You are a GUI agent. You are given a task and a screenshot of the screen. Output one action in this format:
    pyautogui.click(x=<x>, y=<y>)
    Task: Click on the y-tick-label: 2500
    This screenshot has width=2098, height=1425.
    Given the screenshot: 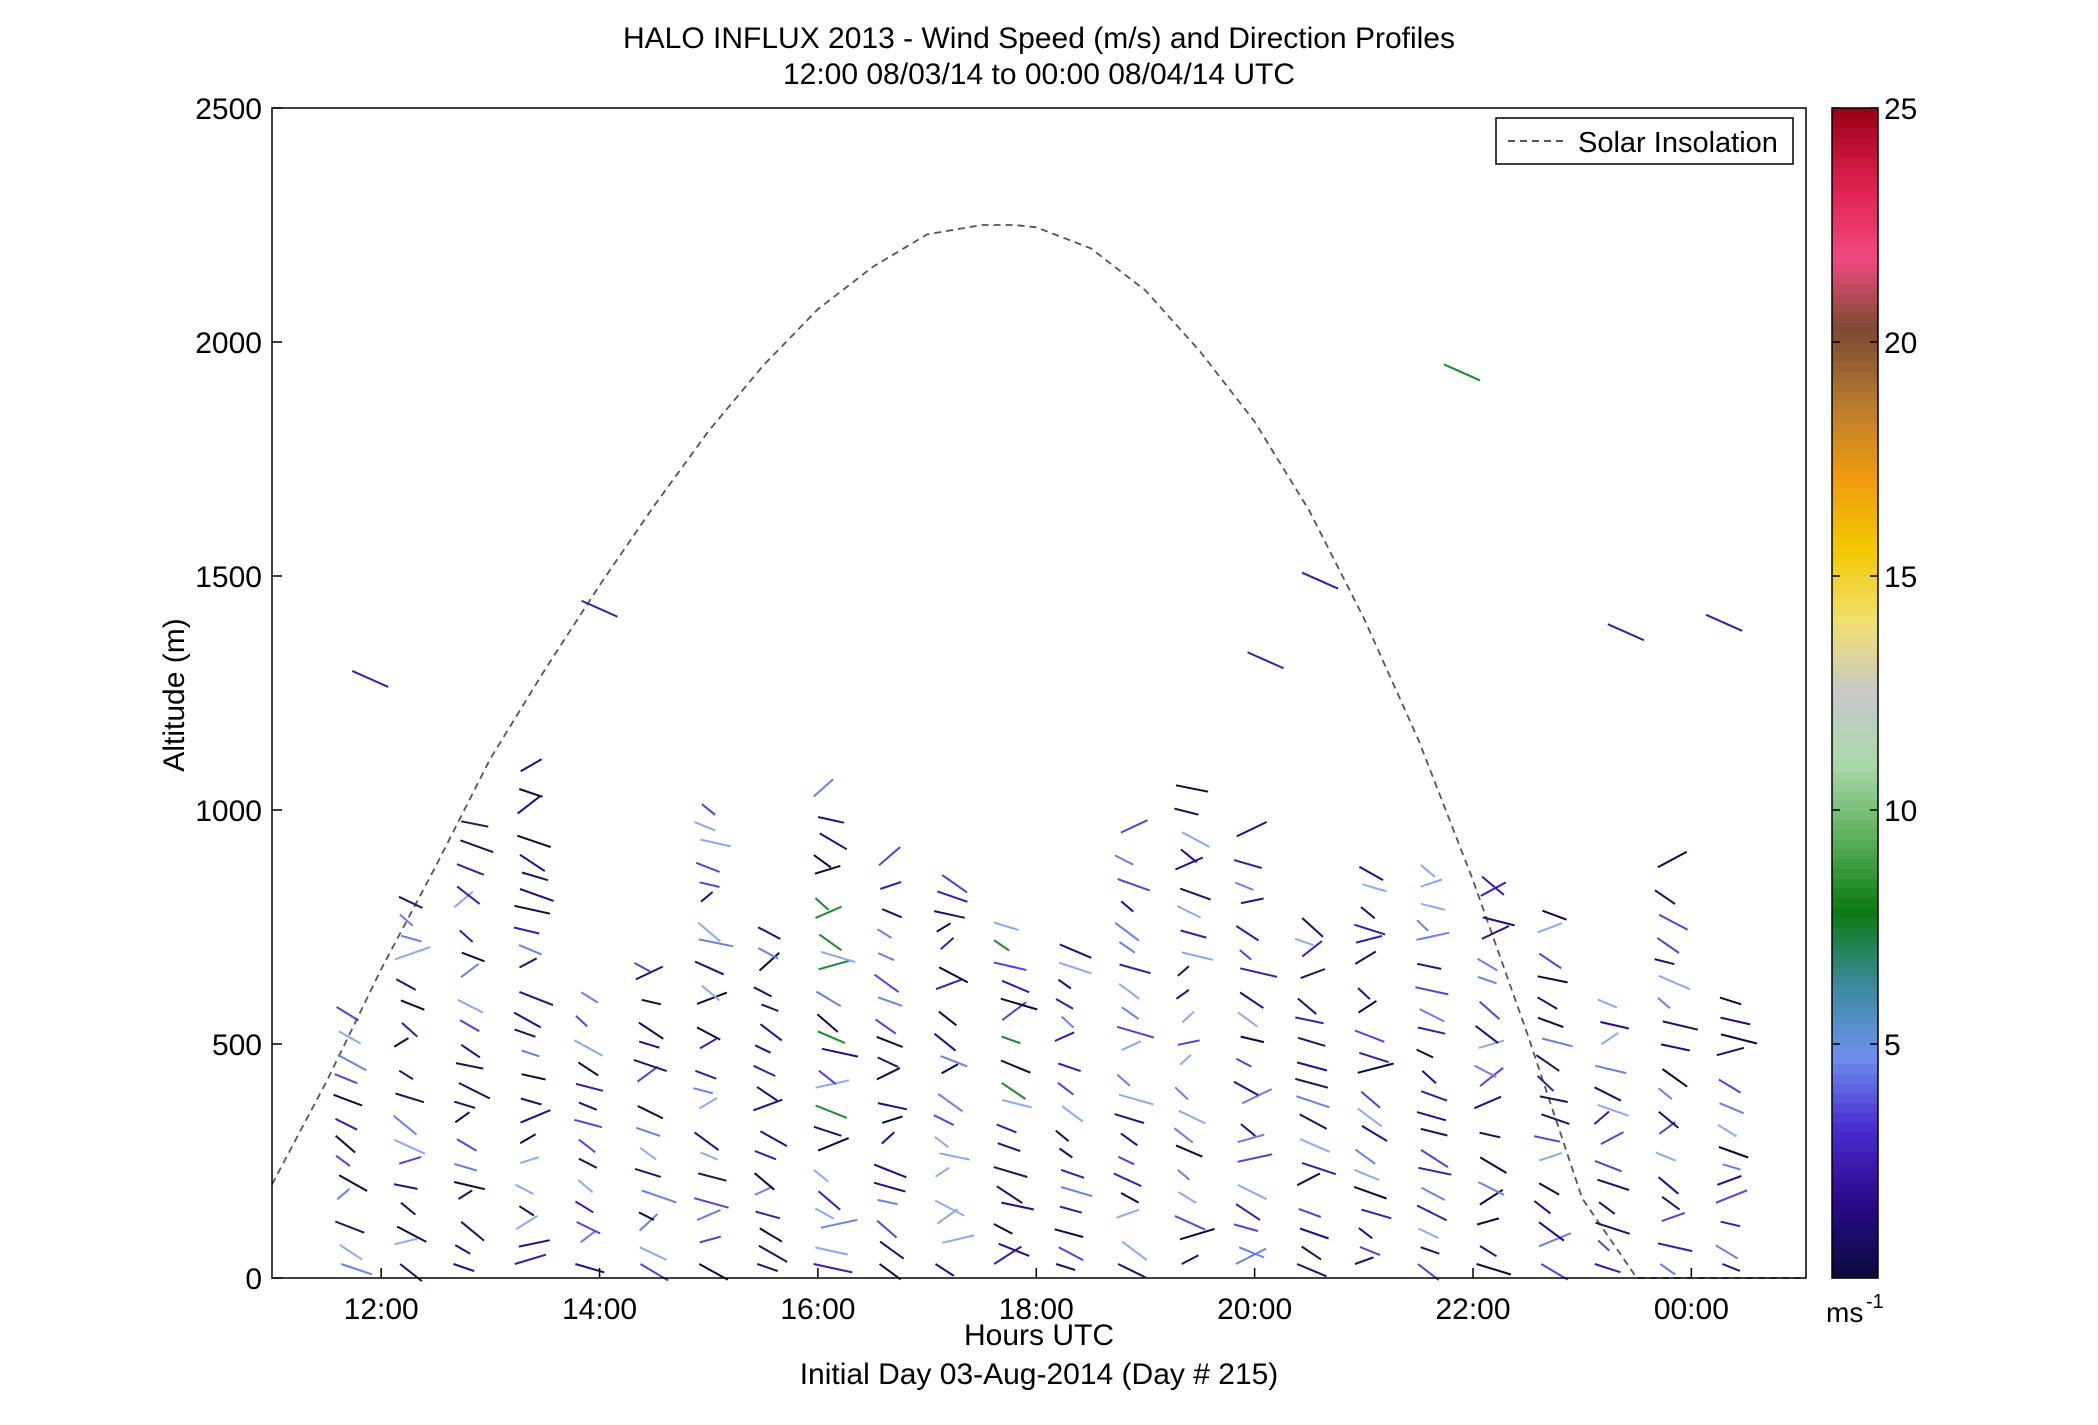 What is the action you would take?
    pyautogui.click(x=228, y=109)
    